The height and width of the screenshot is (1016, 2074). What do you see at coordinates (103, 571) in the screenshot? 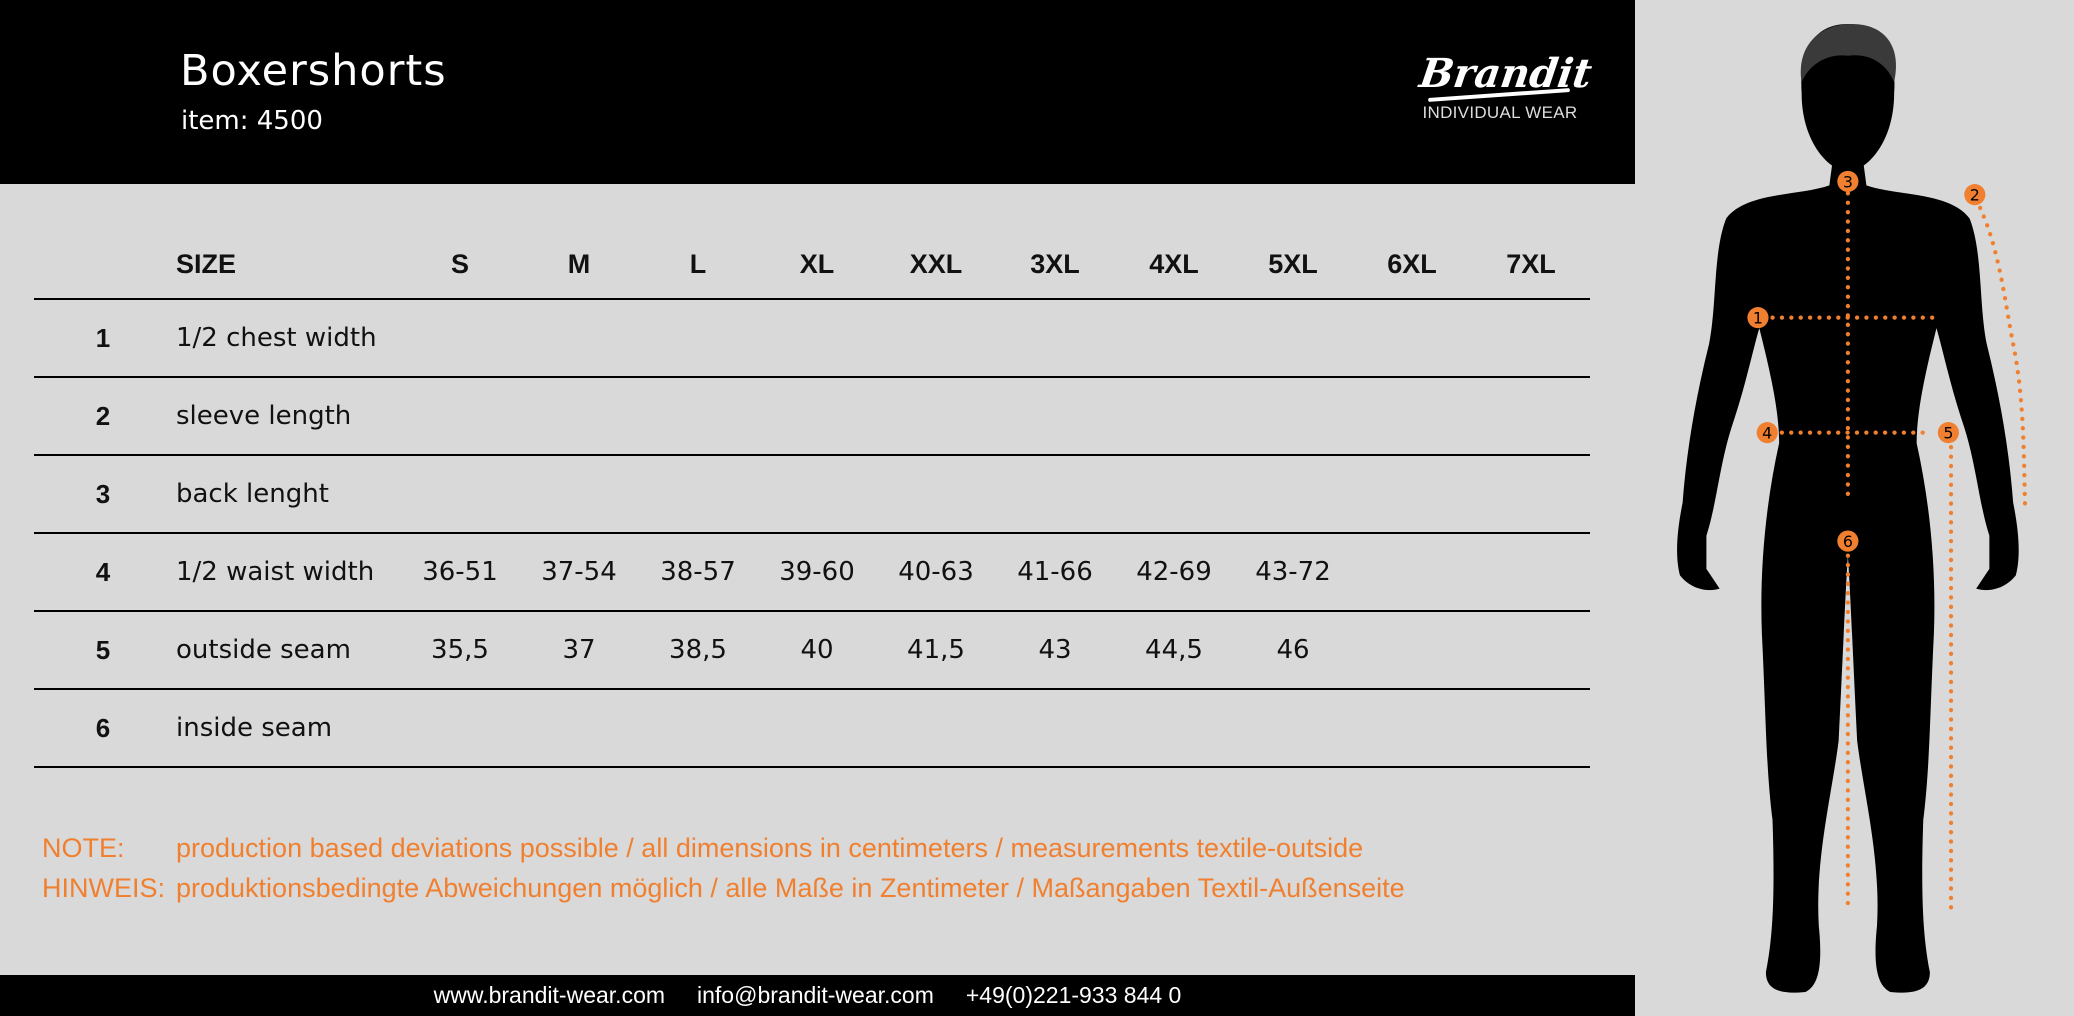
I see `row-number: 4` at bounding box center [103, 571].